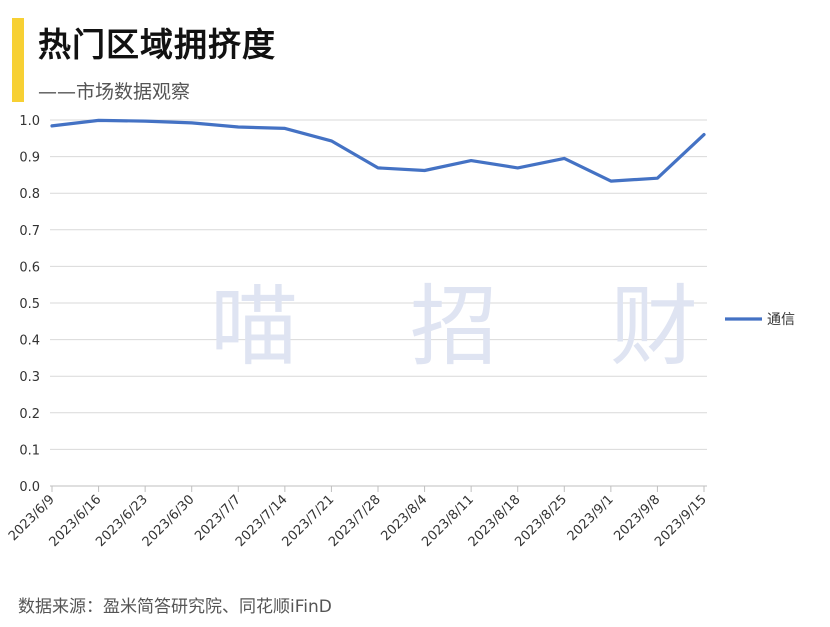  What do you see at coordinates (29, 194) in the screenshot?
I see `y-tick-label: 0.8` at bounding box center [29, 194].